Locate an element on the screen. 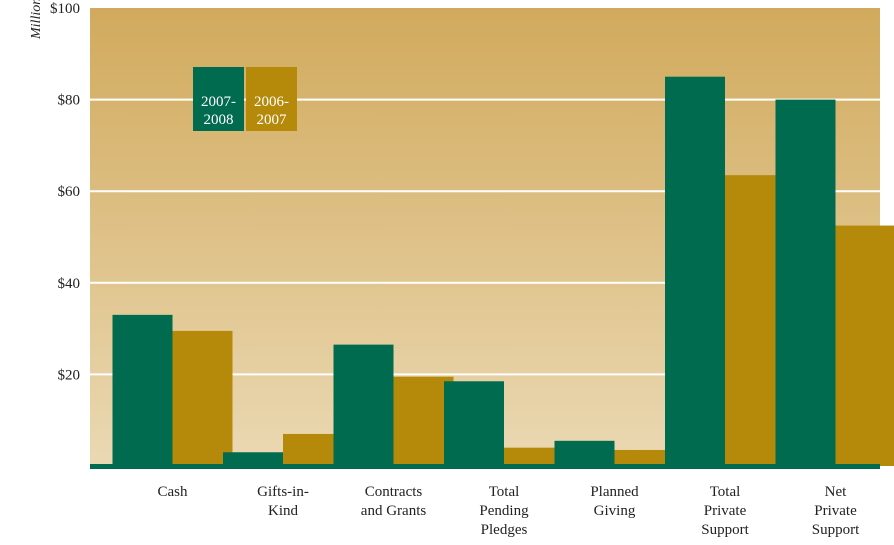  y-tick-label: $80 is located at coordinates (69, 101).